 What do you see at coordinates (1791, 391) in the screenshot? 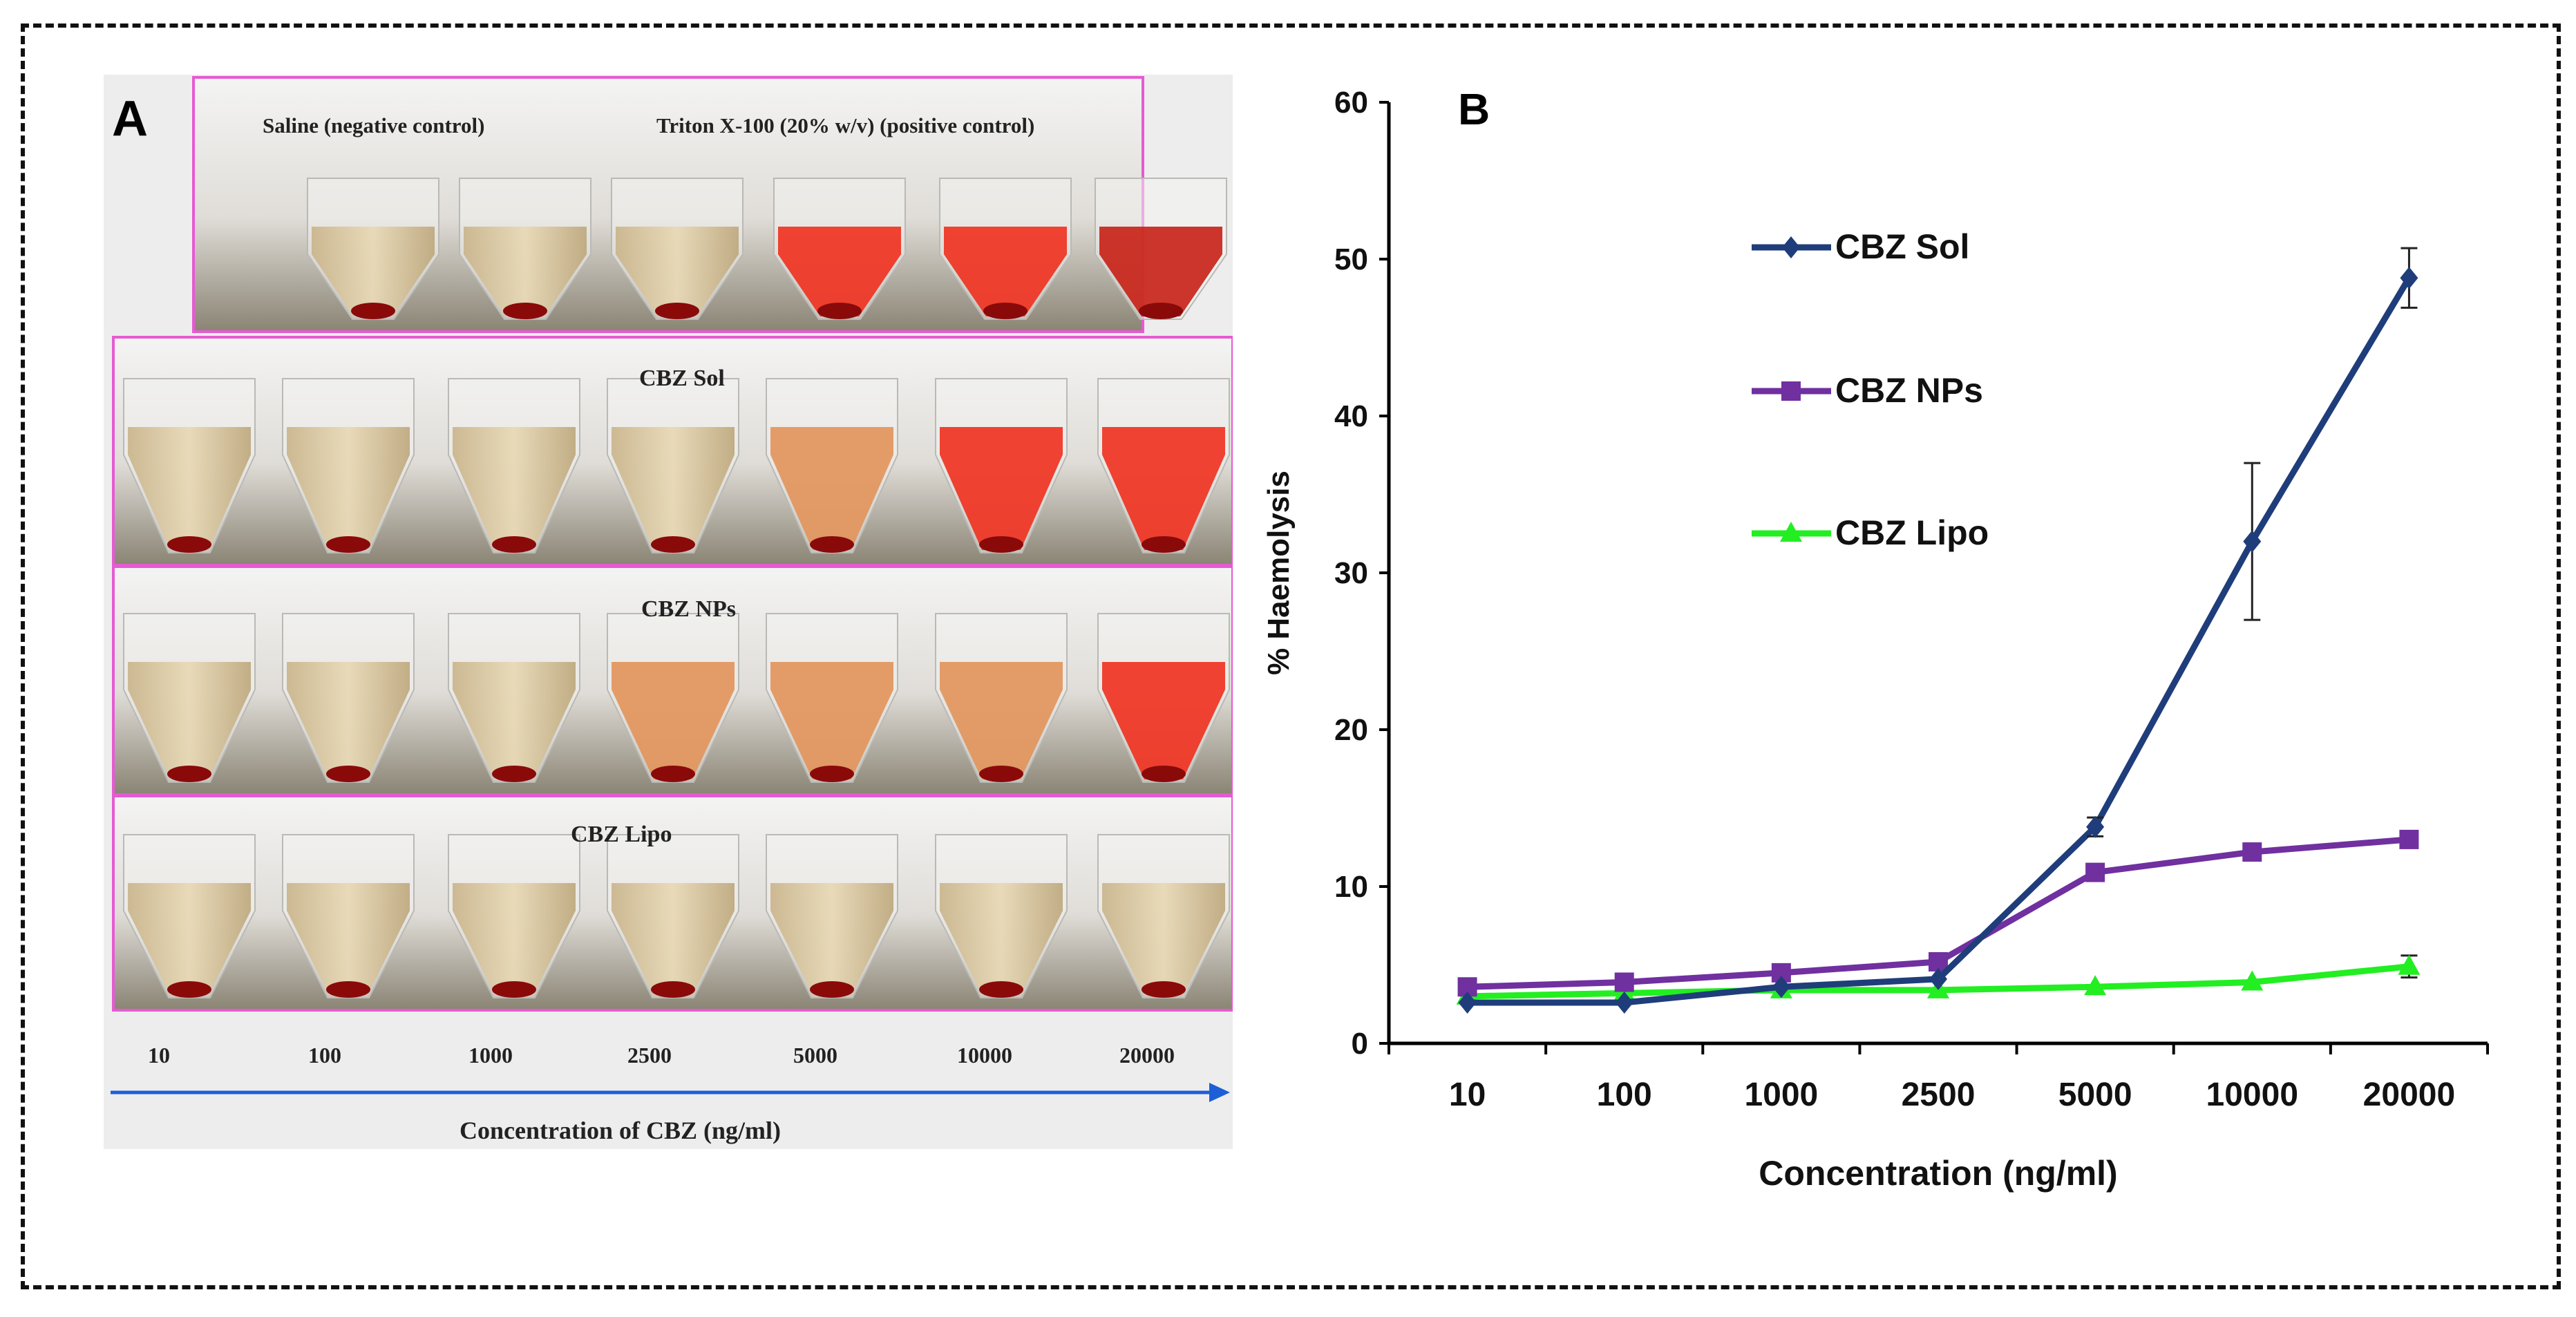
I see `legend-cbz-nps-marker` at bounding box center [1791, 391].